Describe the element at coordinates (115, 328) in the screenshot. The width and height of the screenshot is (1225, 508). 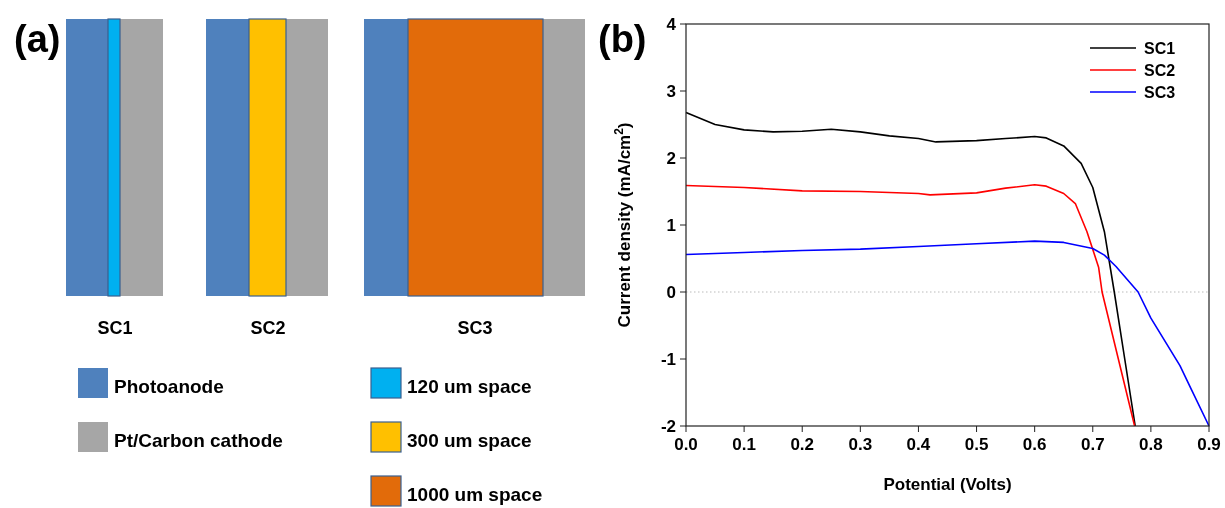
I see `text: SC1` at that location.